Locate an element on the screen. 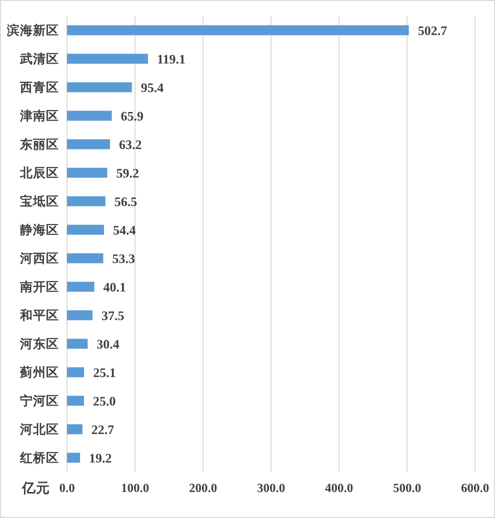 The height and width of the screenshot is (518, 495). x-tick-label: 200.0 is located at coordinates (203, 488).